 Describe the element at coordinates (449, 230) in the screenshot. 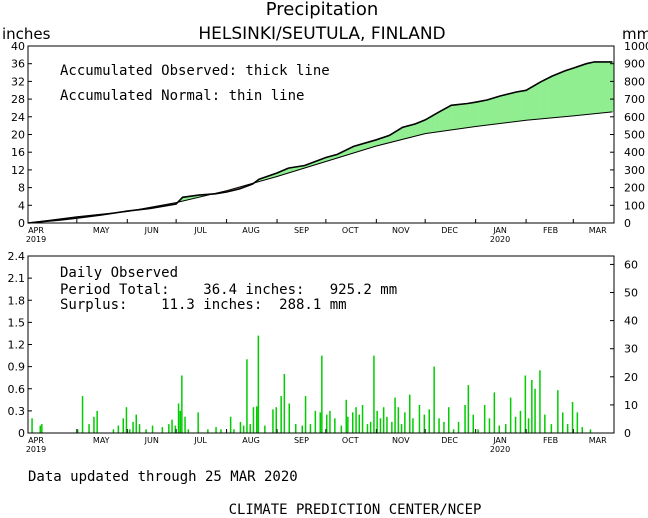

I see `x-month-label: DEC` at that location.